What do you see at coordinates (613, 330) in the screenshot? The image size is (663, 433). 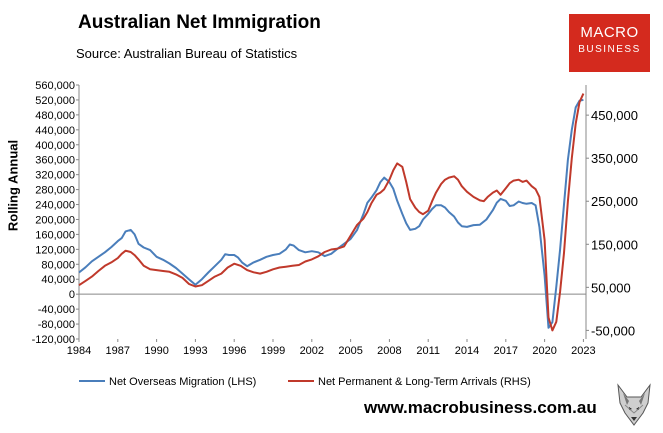 I see `right-tick-label: -50,000` at bounding box center [613, 330].